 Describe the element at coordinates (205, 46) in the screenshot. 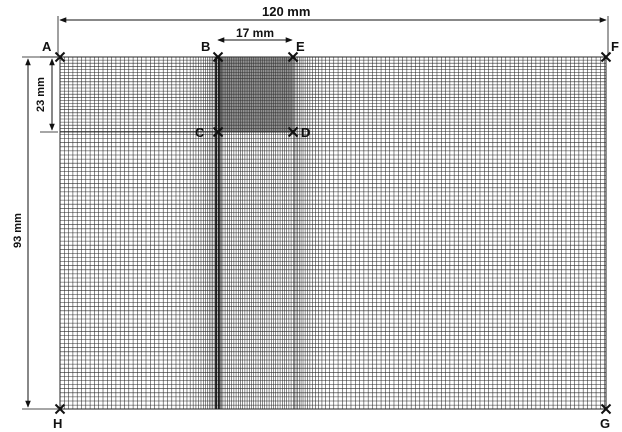

I see `point-b-label: B` at that location.